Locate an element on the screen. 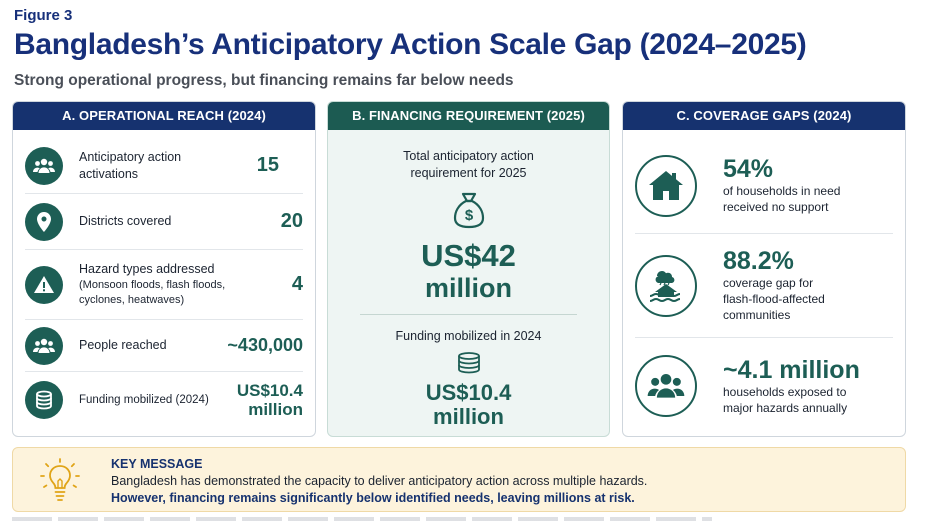 The width and height of the screenshot is (936, 522). districts-value: 20 is located at coordinates (291, 221).